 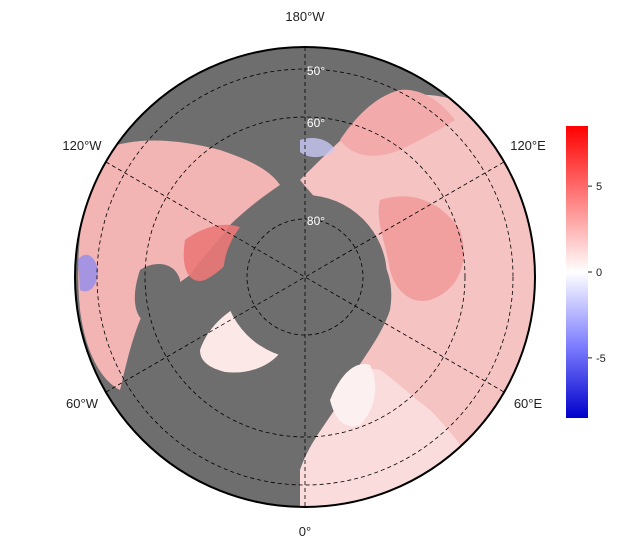 I want to click on lon-label-180: 180°W, so click(x=305, y=16).